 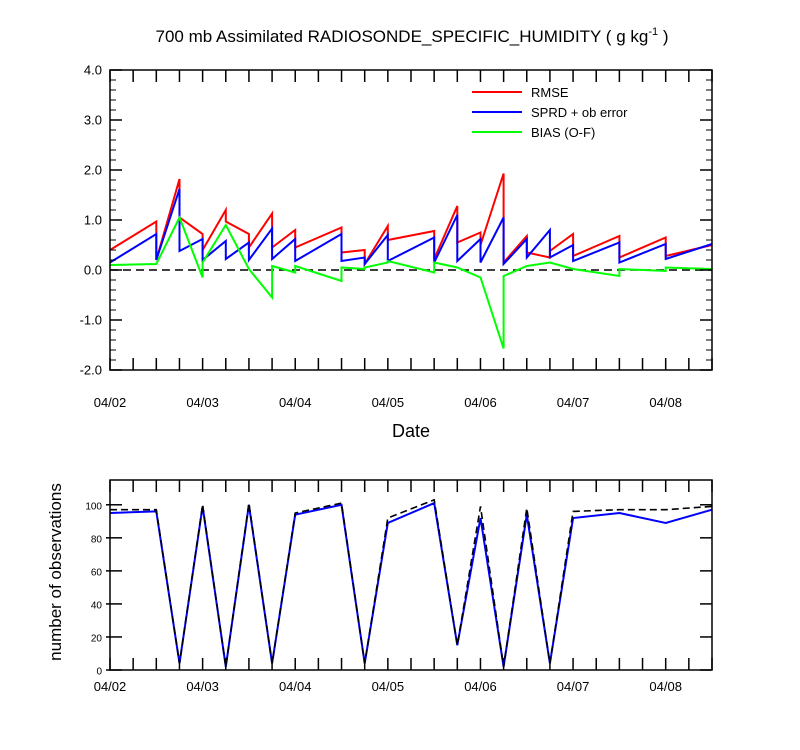 What do you see at coordinates (97, 605) in the screenshot?
I see `y-tick-label: 40` at bounding box center [97, 605].